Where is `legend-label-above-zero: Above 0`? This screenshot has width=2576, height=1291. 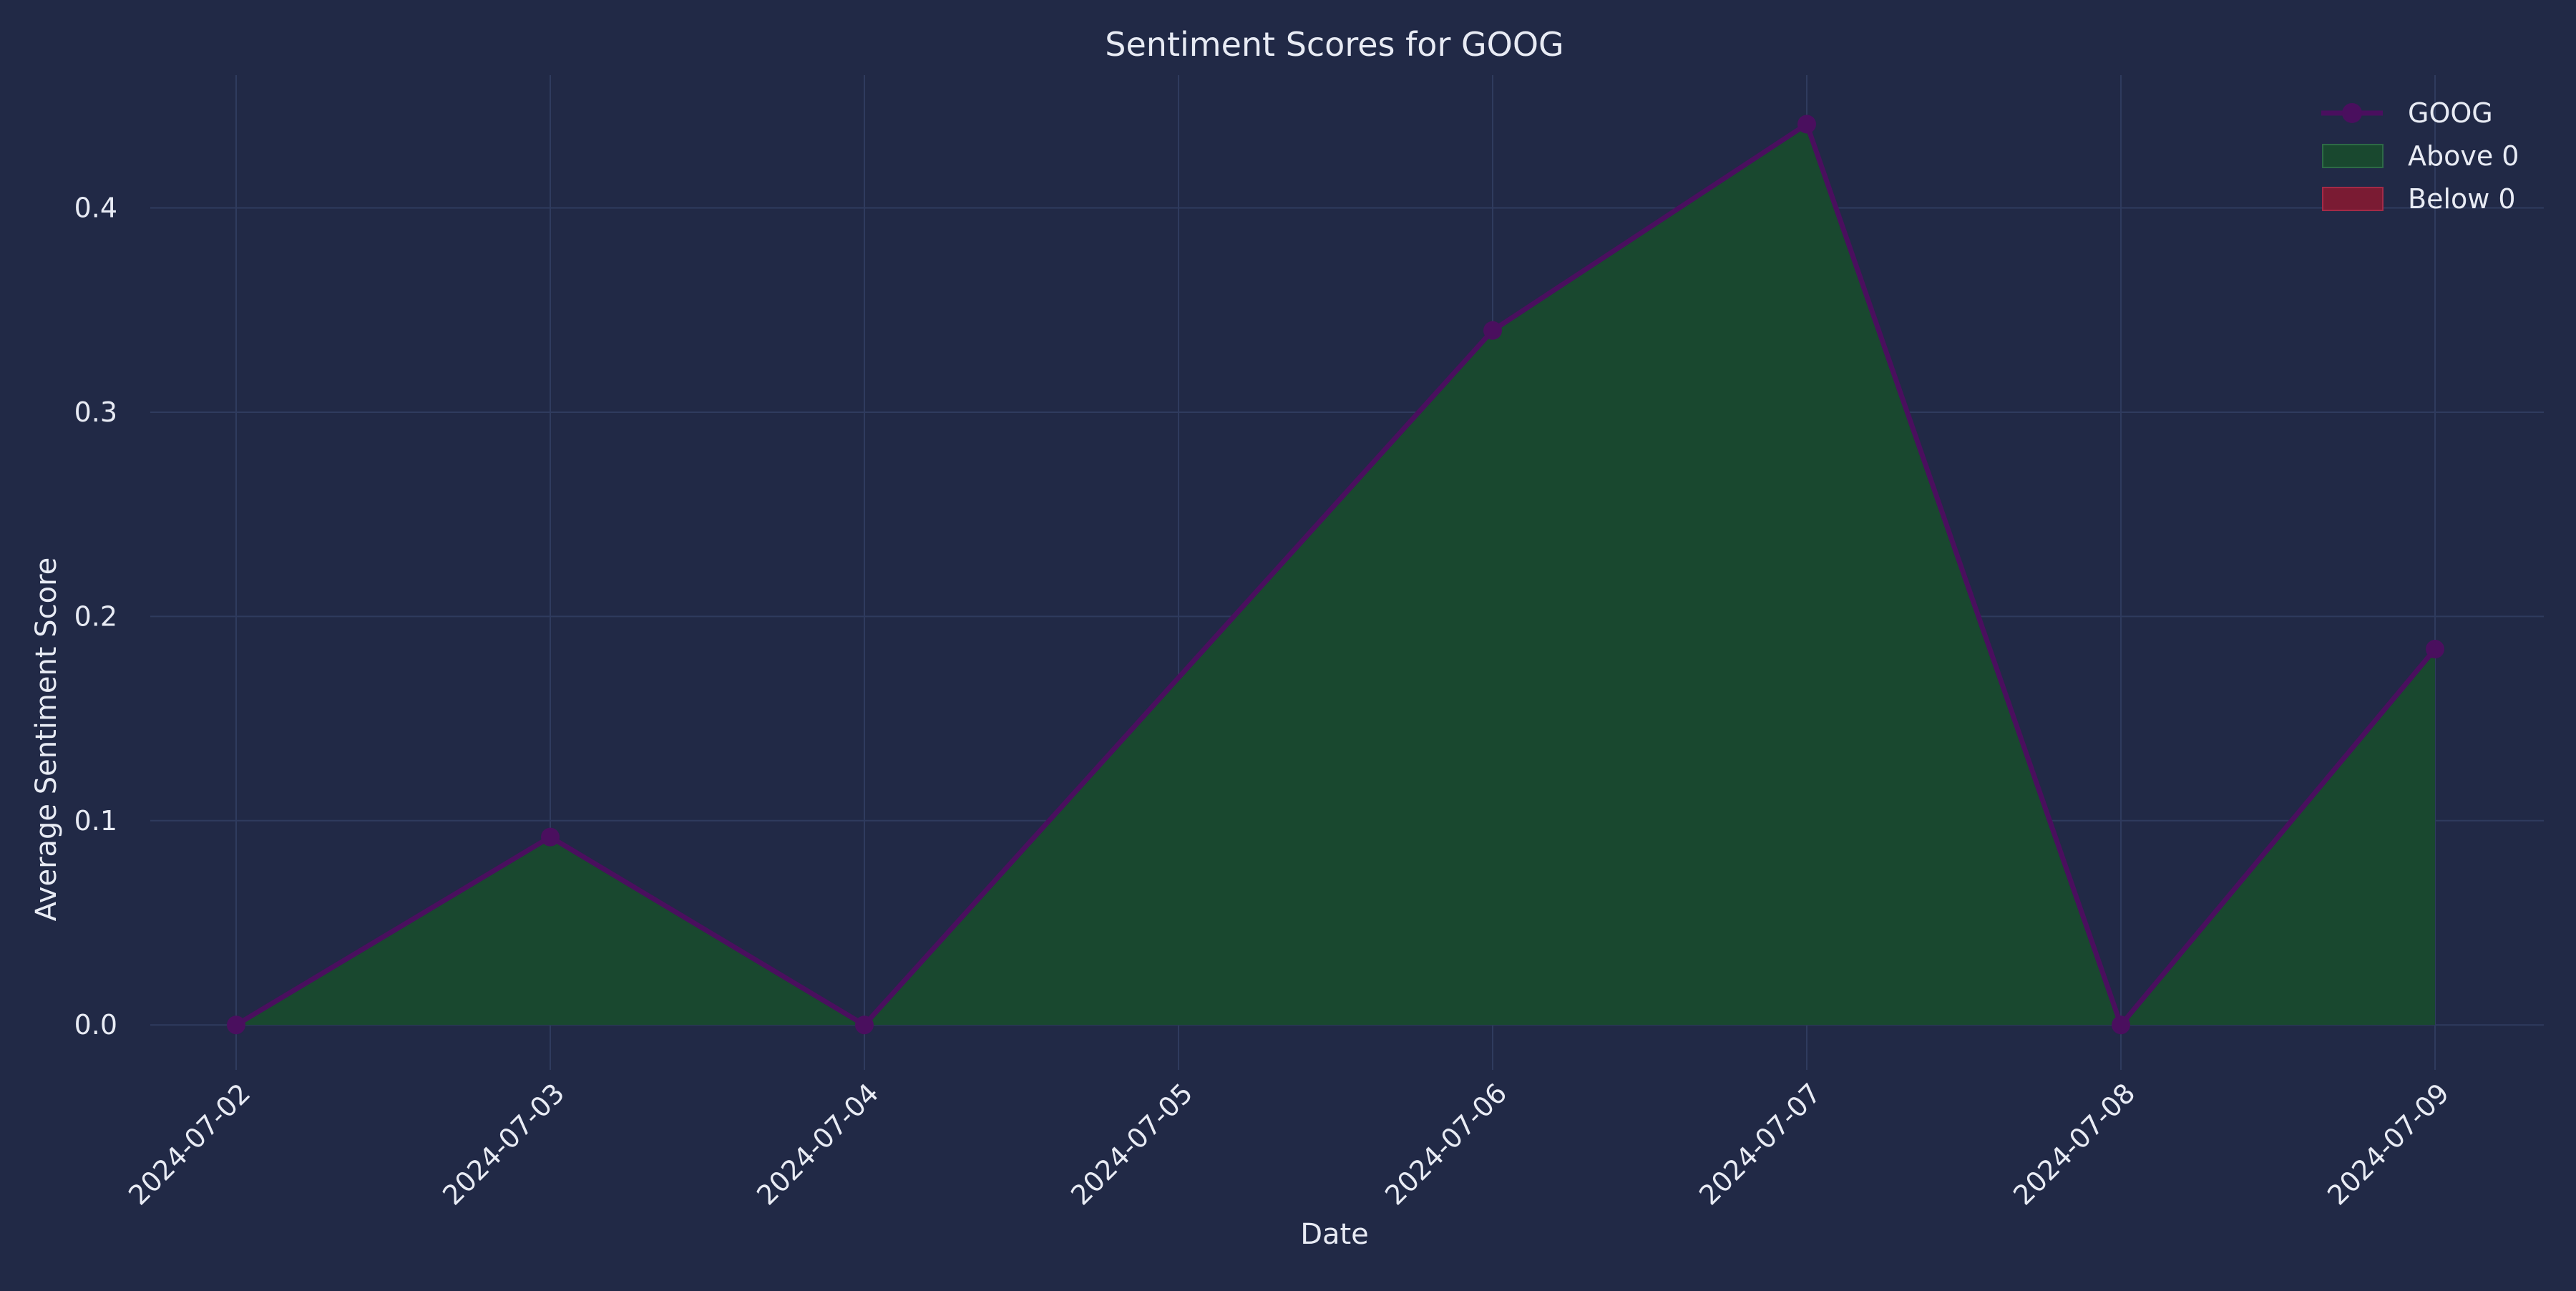
legend-label-above-zero: Above 0 is located at coordinates (2463, 156).